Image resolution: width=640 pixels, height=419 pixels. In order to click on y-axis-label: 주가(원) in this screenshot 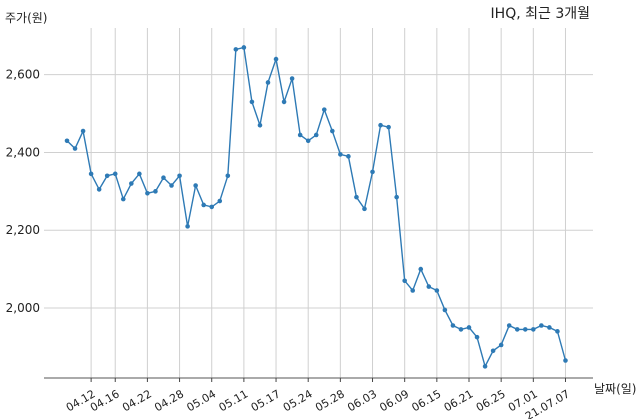, I will do `click(26, 18)`.